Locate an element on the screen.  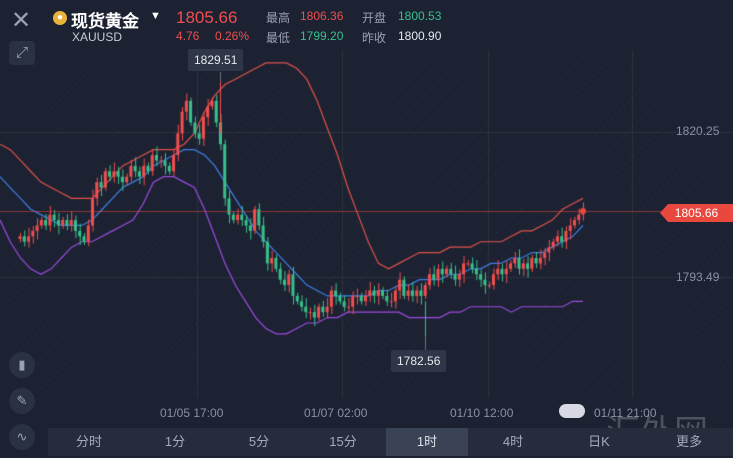
timeframe-tabs: 分时 1分 5分 15分 1时 4时 日K 更多 is located at coordinates (390, 442).